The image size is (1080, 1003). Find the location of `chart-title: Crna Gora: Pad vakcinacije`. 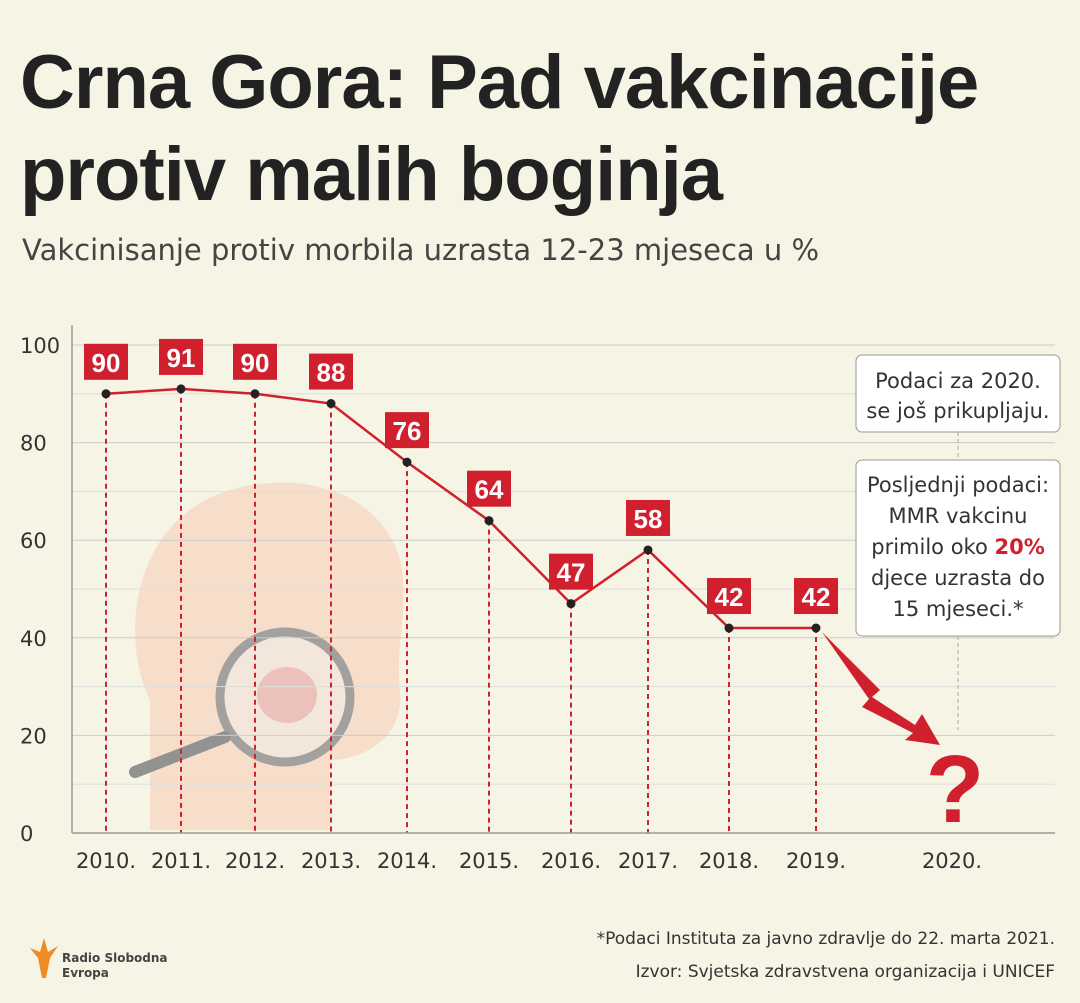

chart-title: Crna Gora: Pad vakcinacije is located at coordinates (499, 82).